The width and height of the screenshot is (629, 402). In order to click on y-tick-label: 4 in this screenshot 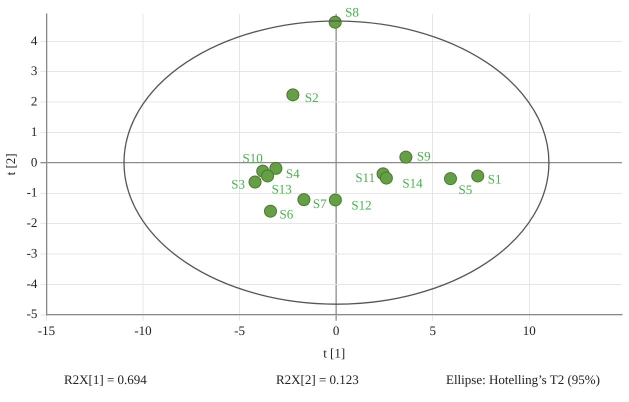, I will do `click(34, 40)`.